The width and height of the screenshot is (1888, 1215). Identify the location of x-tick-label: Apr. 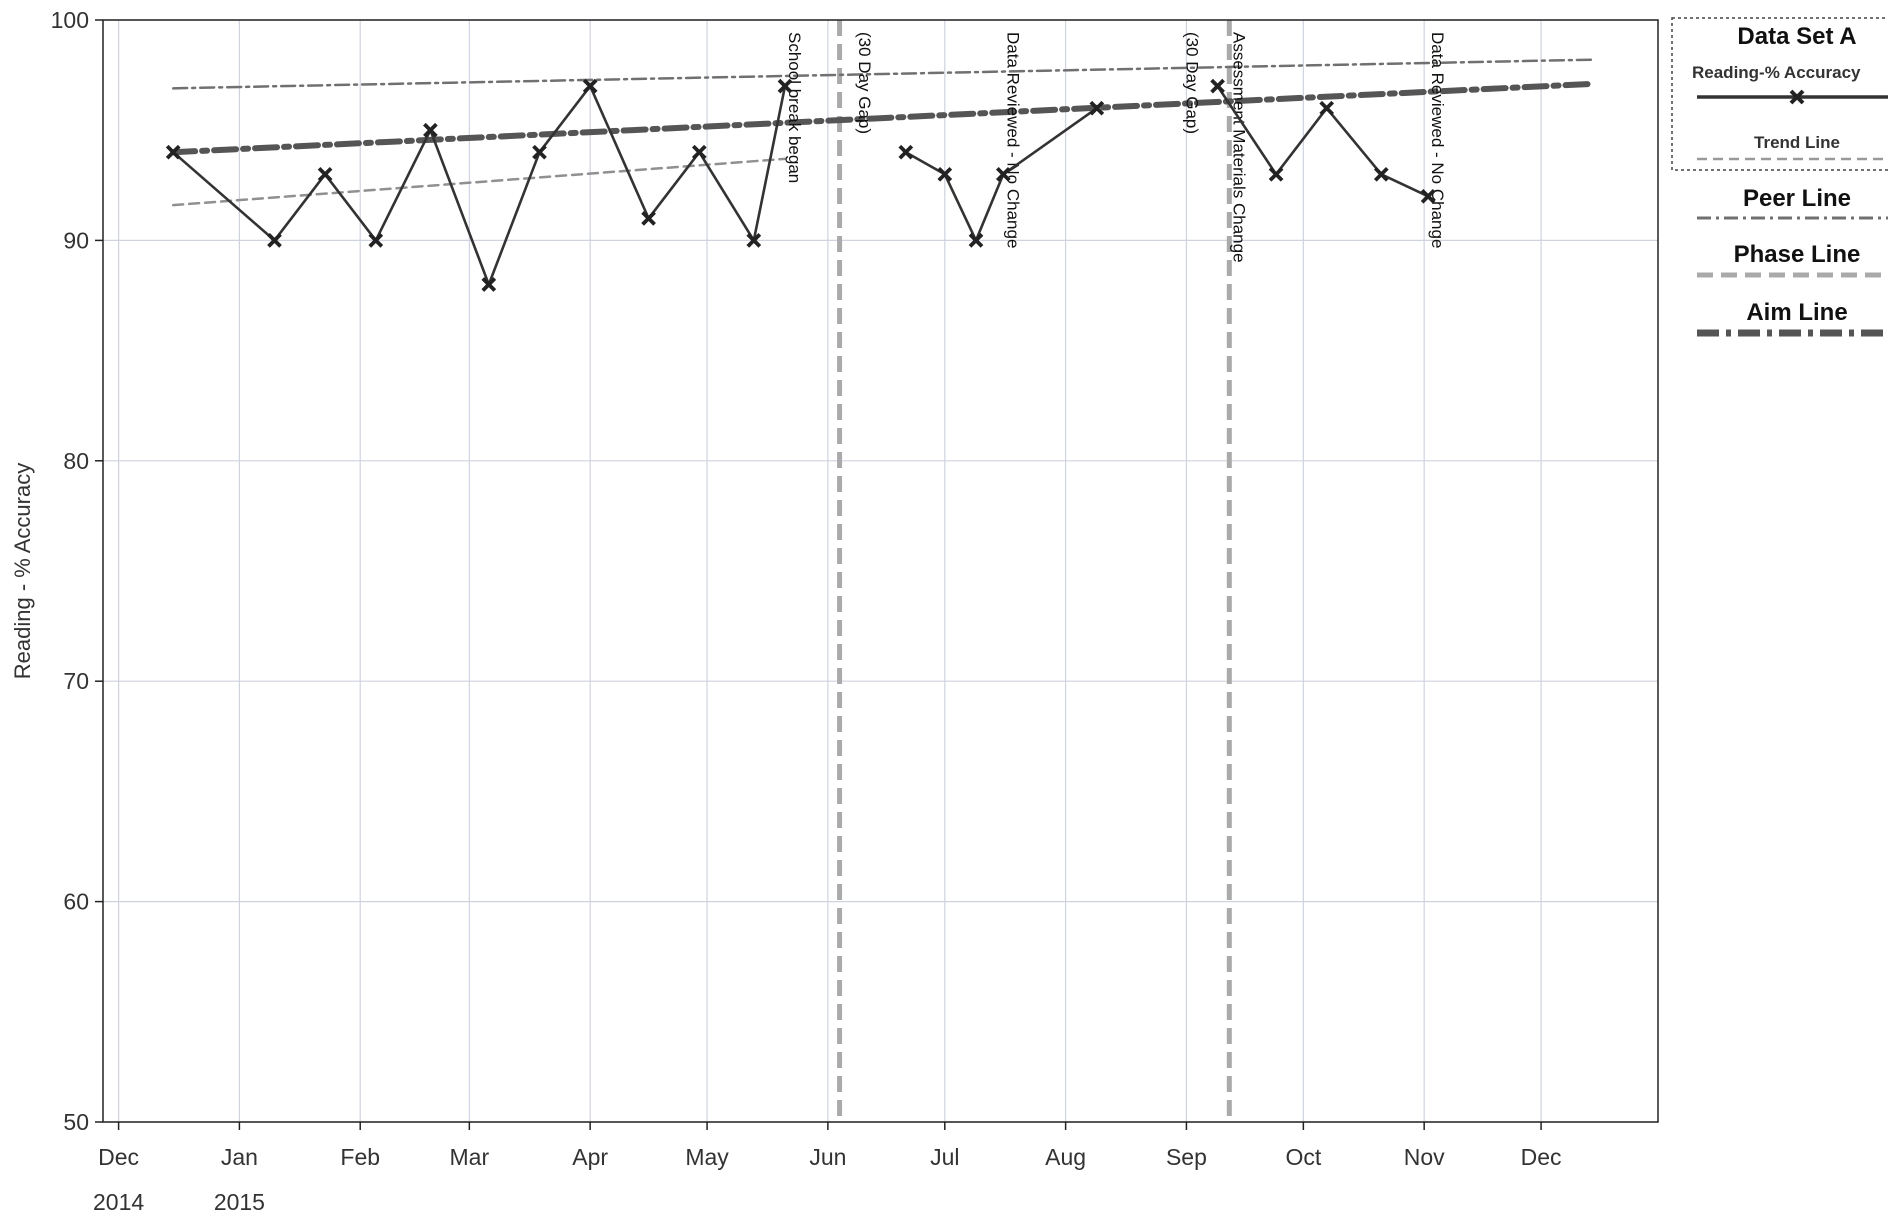
(590, 1157).